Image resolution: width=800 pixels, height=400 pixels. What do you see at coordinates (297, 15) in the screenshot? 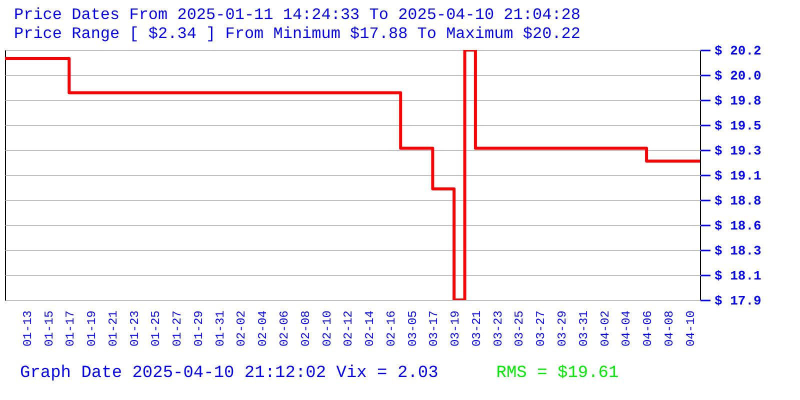
I see `chart-title: Price Dates From 2025-01-11 14:24:33 To 2025-04-10 21:04:28` at bounding box center [297, 15].